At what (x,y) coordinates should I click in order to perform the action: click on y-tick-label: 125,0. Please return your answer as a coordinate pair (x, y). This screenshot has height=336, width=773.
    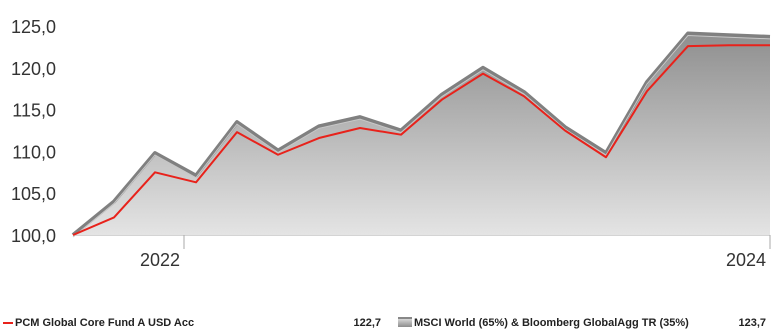
    Looking at the image, I should click on (33, 27).